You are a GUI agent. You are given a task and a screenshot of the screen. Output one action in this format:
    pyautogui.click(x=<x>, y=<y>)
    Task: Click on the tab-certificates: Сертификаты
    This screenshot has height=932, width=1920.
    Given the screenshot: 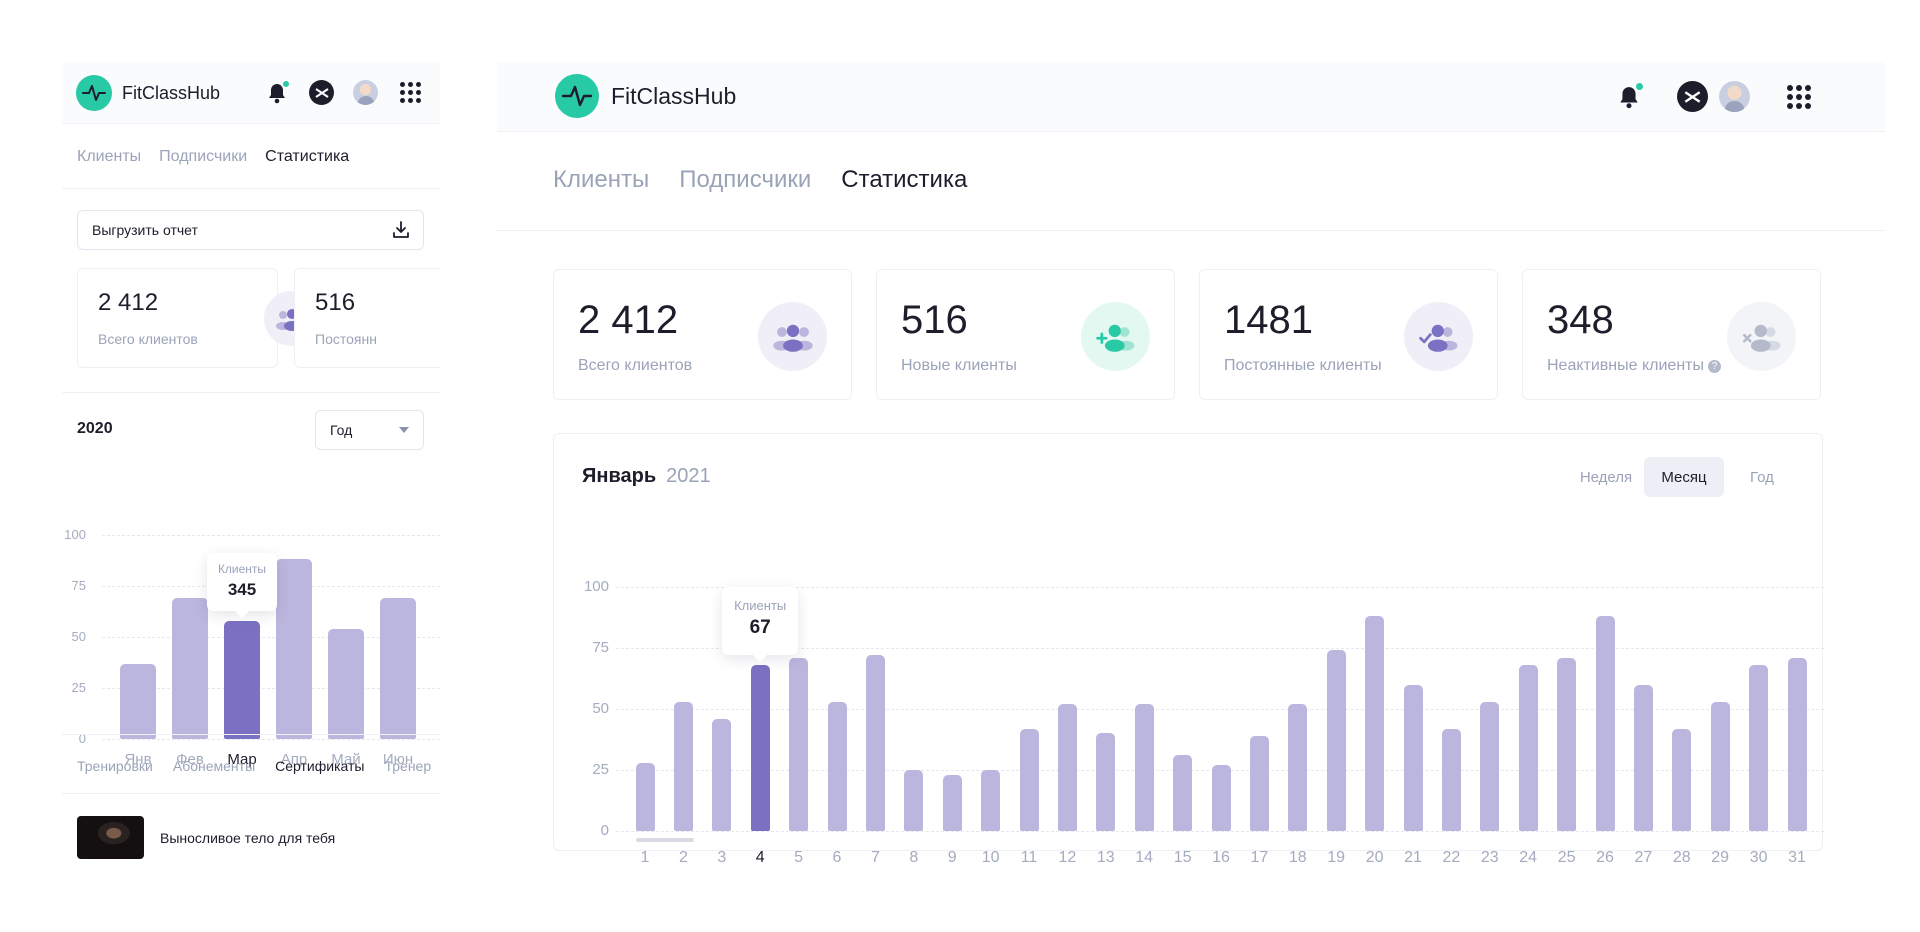 What is the action you would take?
    pyautogui.click(x=320, y=766)
    